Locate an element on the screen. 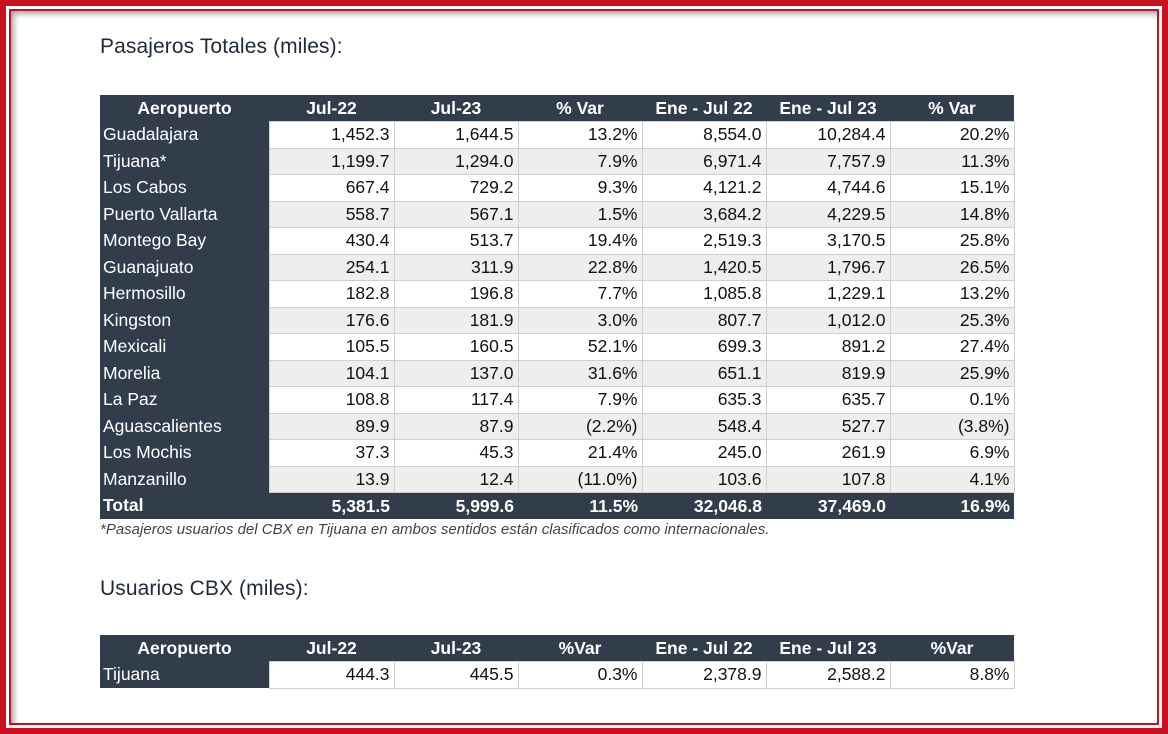 This screenshot has height=734, width=1168. airport-name-cell: Morelia is located at coordinates (184, 373).